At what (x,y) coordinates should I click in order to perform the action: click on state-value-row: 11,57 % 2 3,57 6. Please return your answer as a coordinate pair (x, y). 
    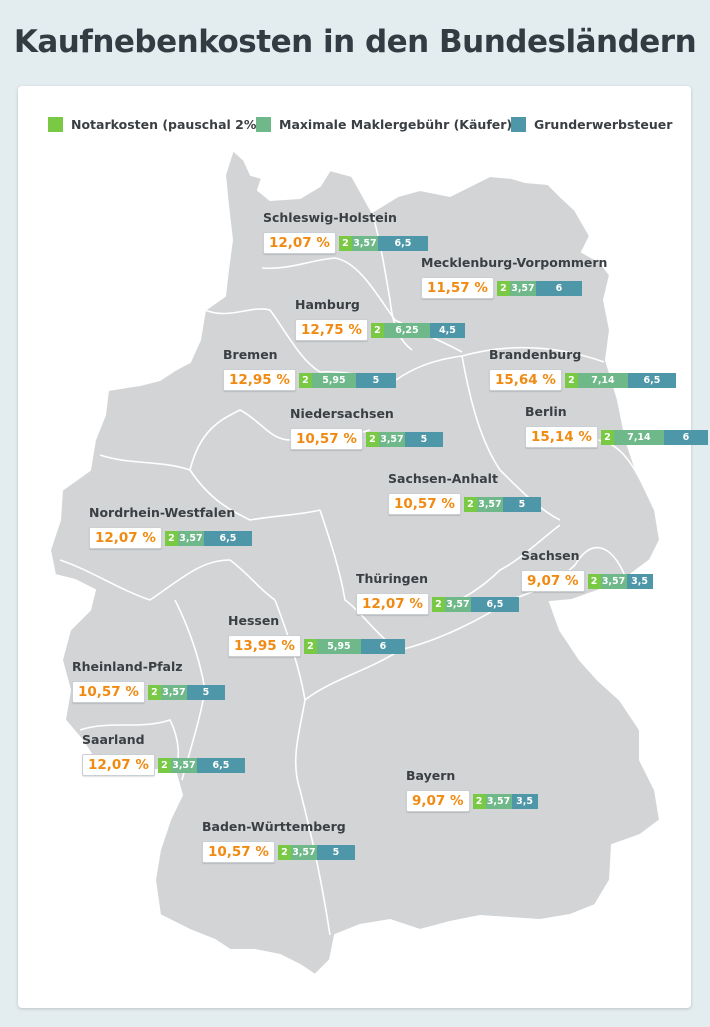
    Looking at the image, I should click on (501, 288).